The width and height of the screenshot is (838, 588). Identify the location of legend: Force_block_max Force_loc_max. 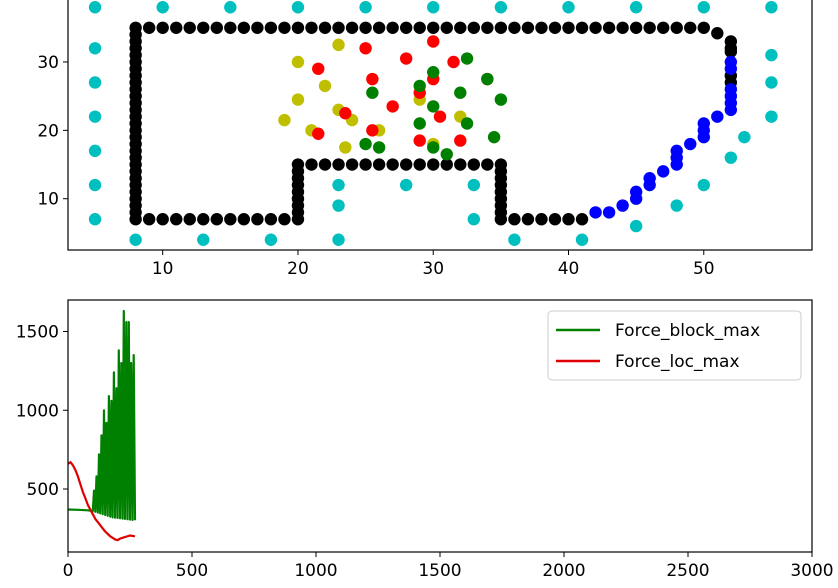
(674, 345).